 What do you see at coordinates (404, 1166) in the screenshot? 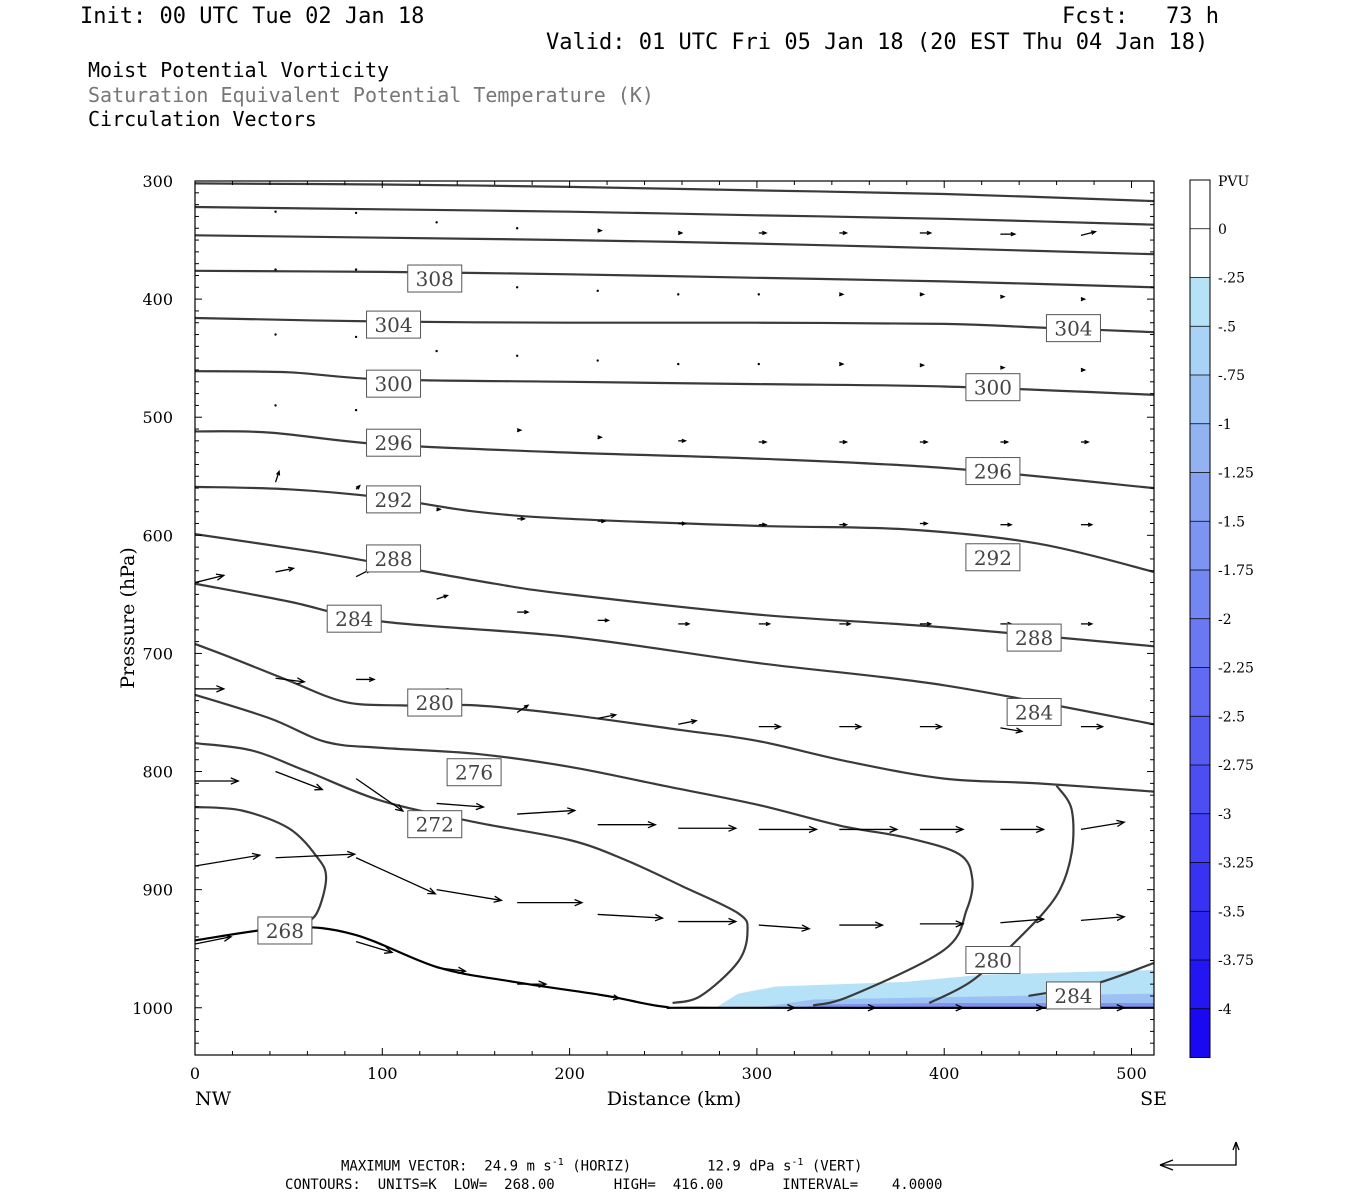
I see `max-vector-label: MAXIMUM VECTOR:` at bounding box center [404, 1166].